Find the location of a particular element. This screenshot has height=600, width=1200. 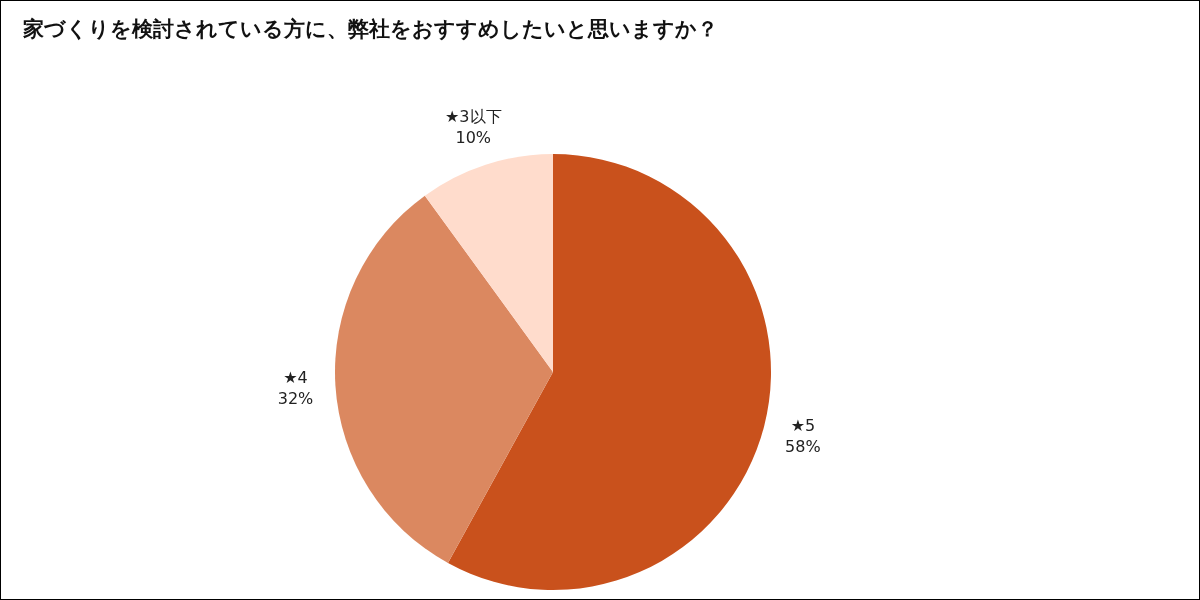

slice-label: ★3以下 is located at coordinates (473, 116).